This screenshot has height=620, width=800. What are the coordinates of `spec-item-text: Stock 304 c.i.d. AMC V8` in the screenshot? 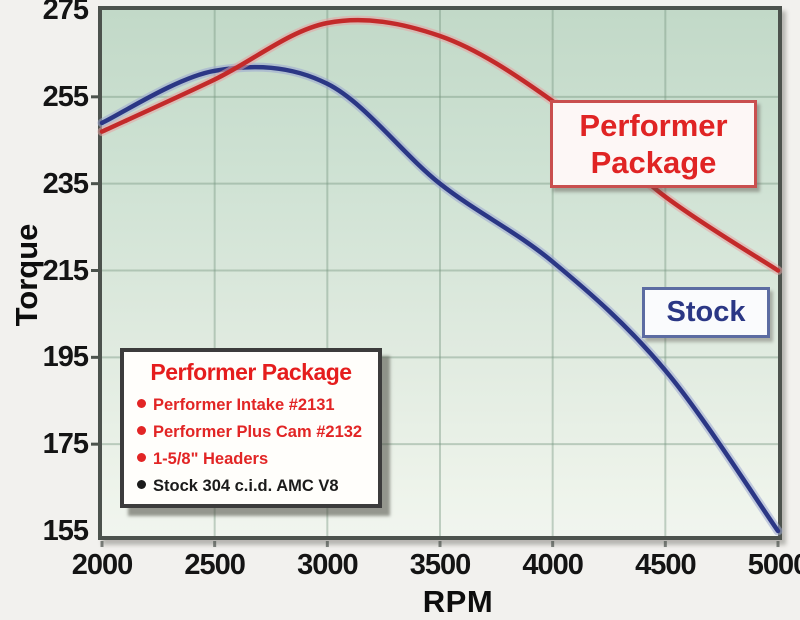 It's located at (246, 486).